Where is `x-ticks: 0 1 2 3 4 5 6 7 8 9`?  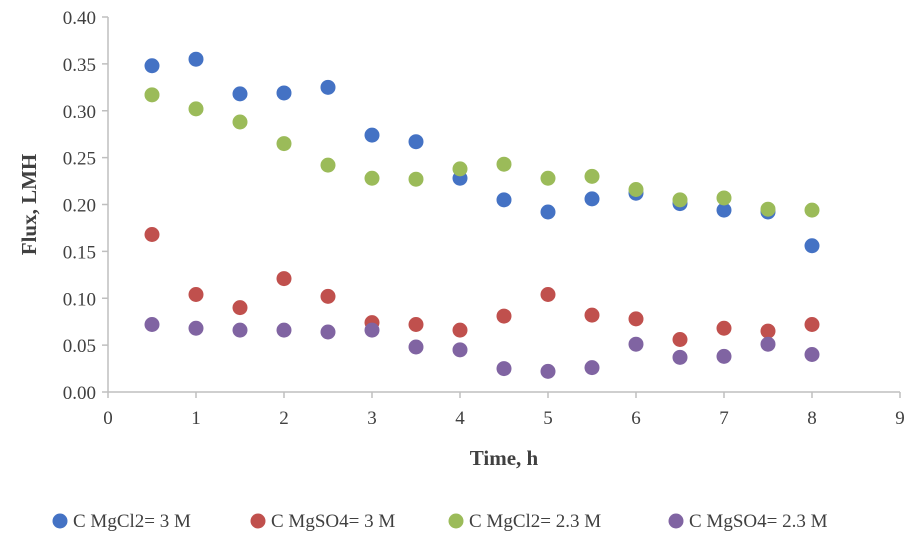
x-ticks: 0 1 2 3 4 5 6 7 8 9 is located at coordinates (504, 410).